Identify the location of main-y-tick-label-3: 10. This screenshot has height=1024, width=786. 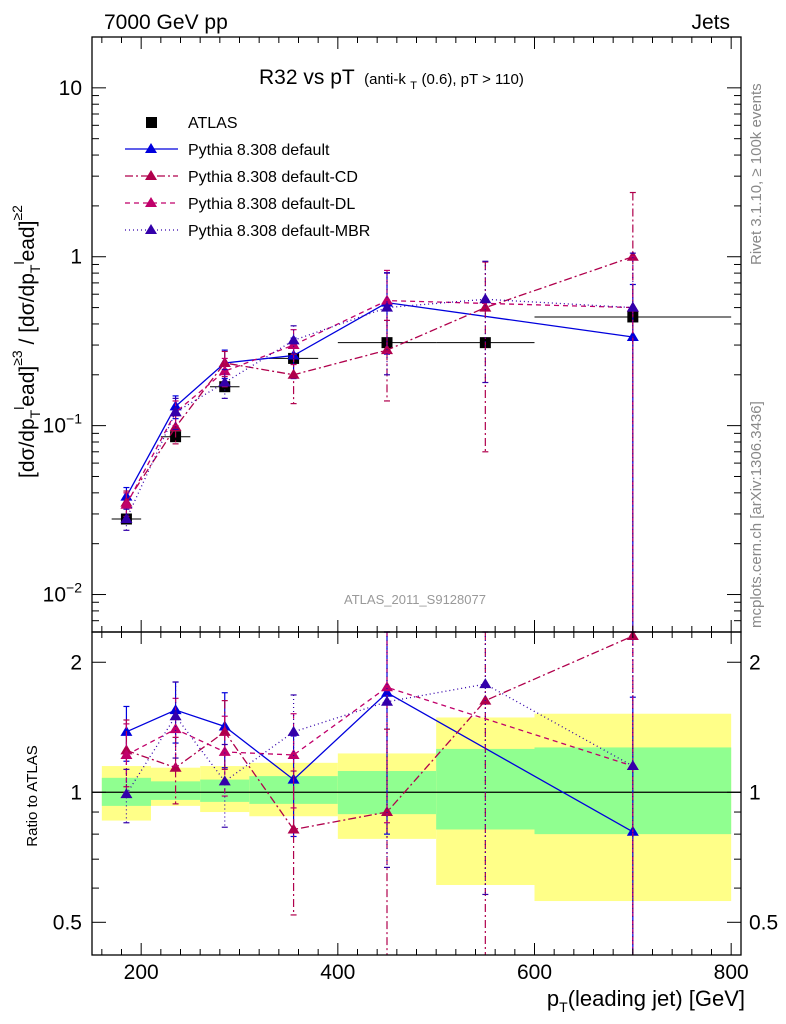
(70, 88).